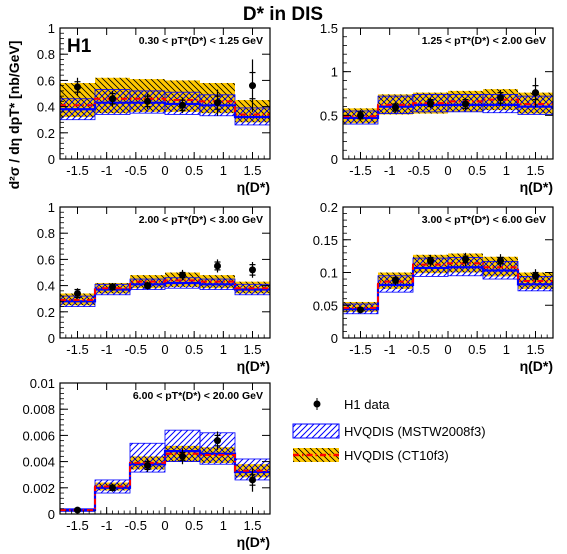 This screenshot has width=567, height=554. What do you see at coordinates (201, 220) in the screenshot?
I see `panel-title: 2.00 < pT*(D*) < 3.00 GeV` at bounding box center [201, 220].